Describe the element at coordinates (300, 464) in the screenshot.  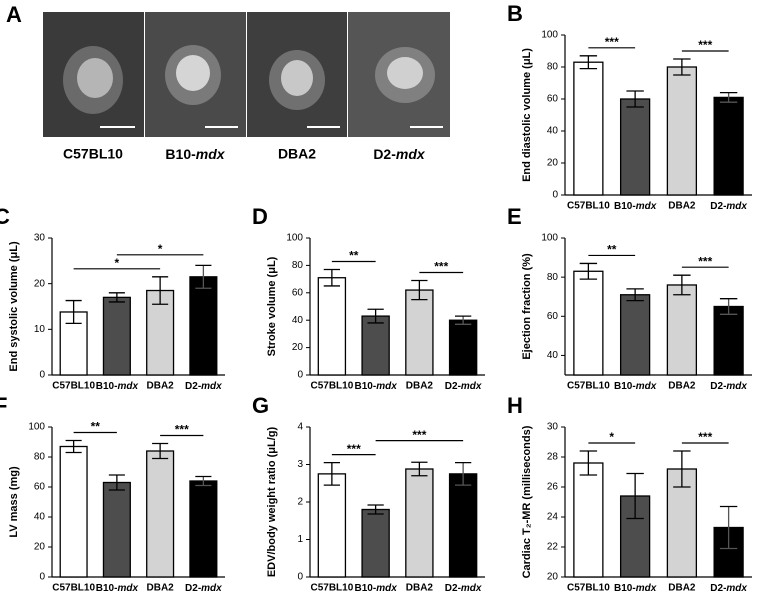
I see `y-tick-label: 3` at that location.